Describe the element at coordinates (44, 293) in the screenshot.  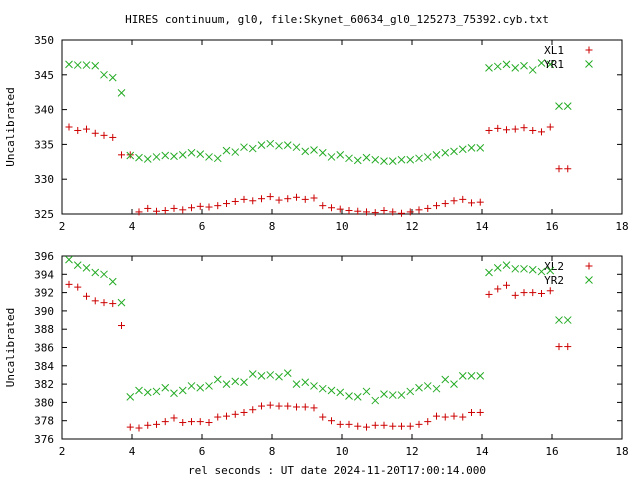
I see `y-tick-label: 392` at that location.